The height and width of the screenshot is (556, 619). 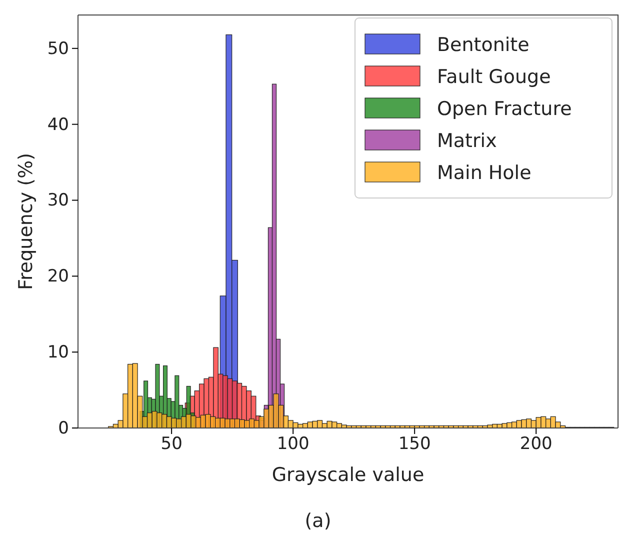 I want to click on x-tick-label: 50, so click(x=171, y=444).